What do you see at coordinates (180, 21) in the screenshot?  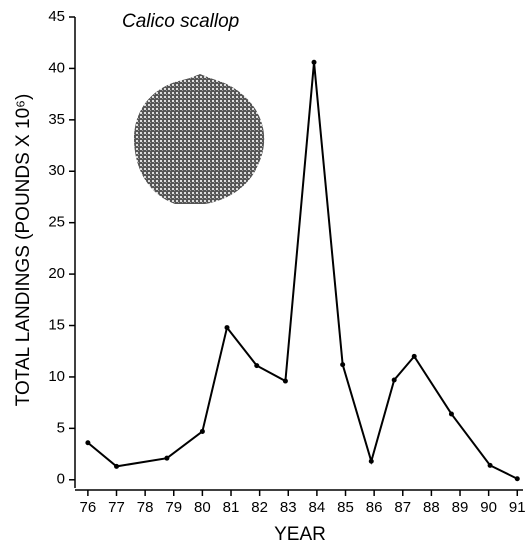 I see `chart-title: Calico scallop` at bounding box center [180, 21].